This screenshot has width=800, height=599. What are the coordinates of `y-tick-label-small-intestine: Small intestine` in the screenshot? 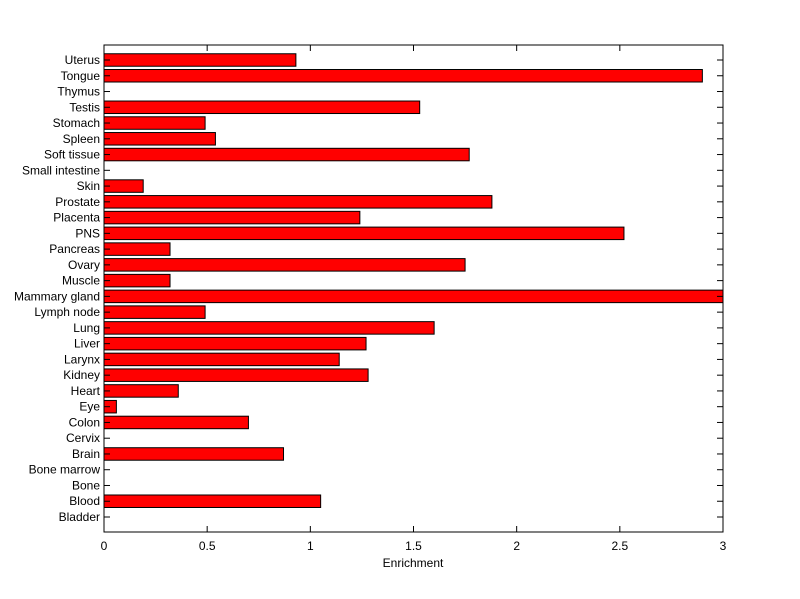 It's located at (61, 170).